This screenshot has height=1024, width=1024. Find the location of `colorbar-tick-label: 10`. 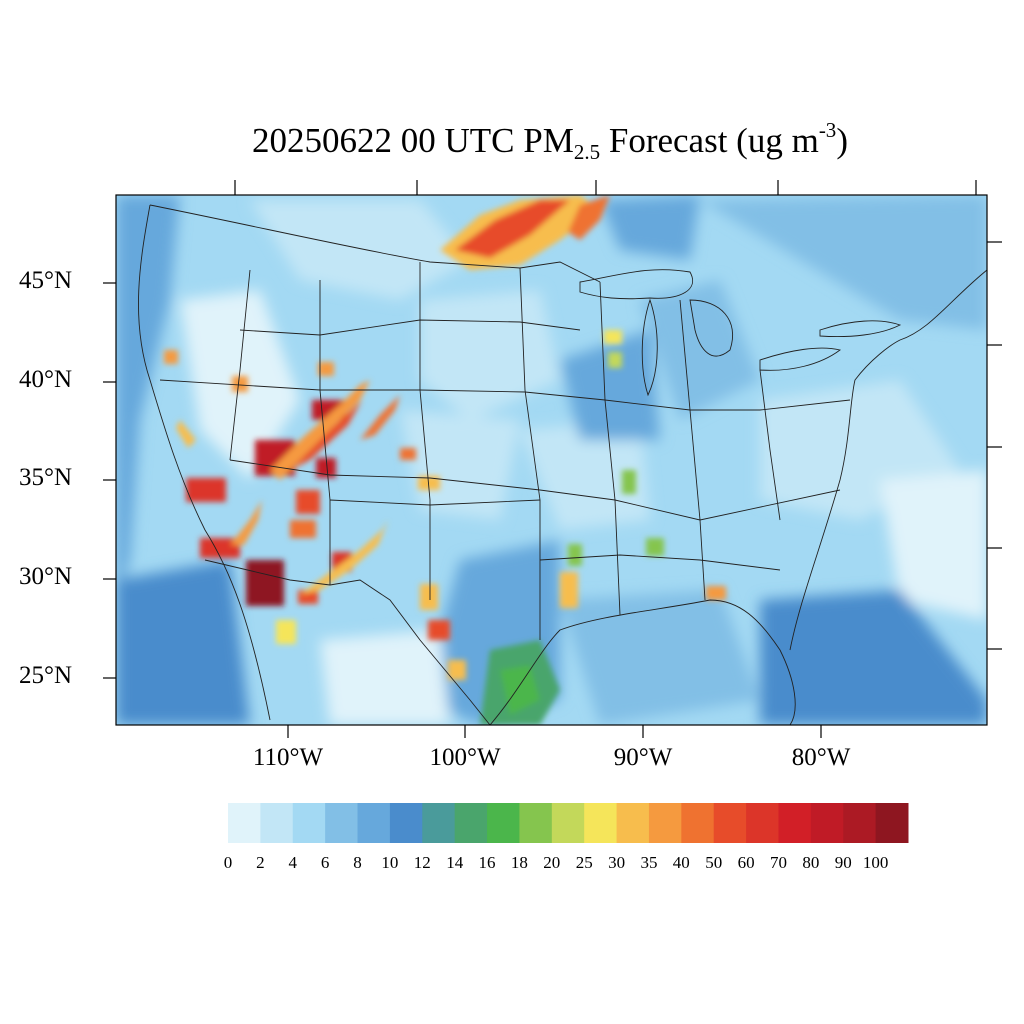

colorbar-tick-label: 10 is located at coordinates (390, 862).